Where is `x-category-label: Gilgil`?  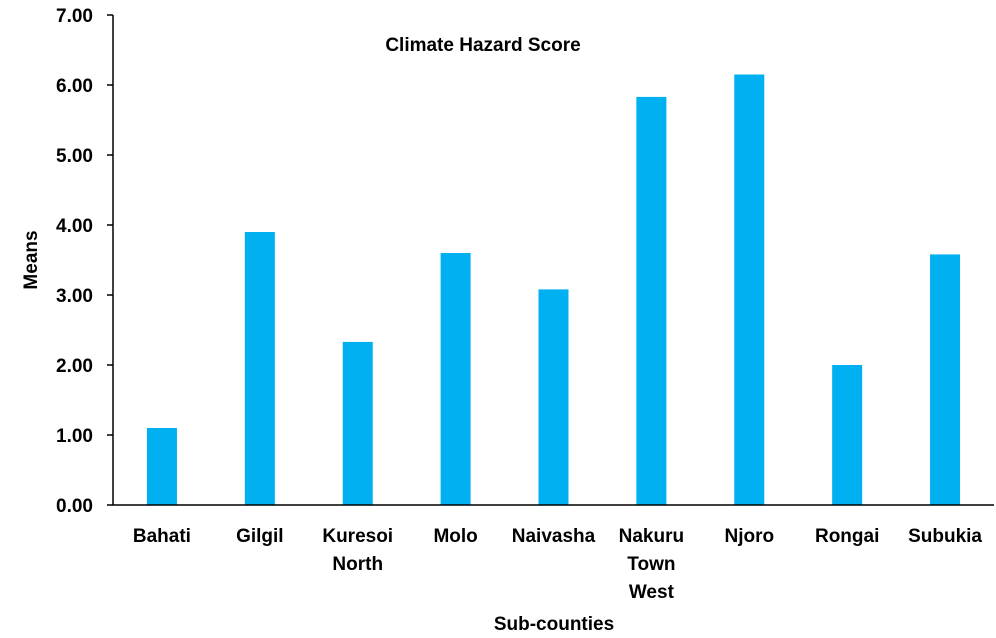 x-category-label: Gilgil is located at coordinates (260, 536).